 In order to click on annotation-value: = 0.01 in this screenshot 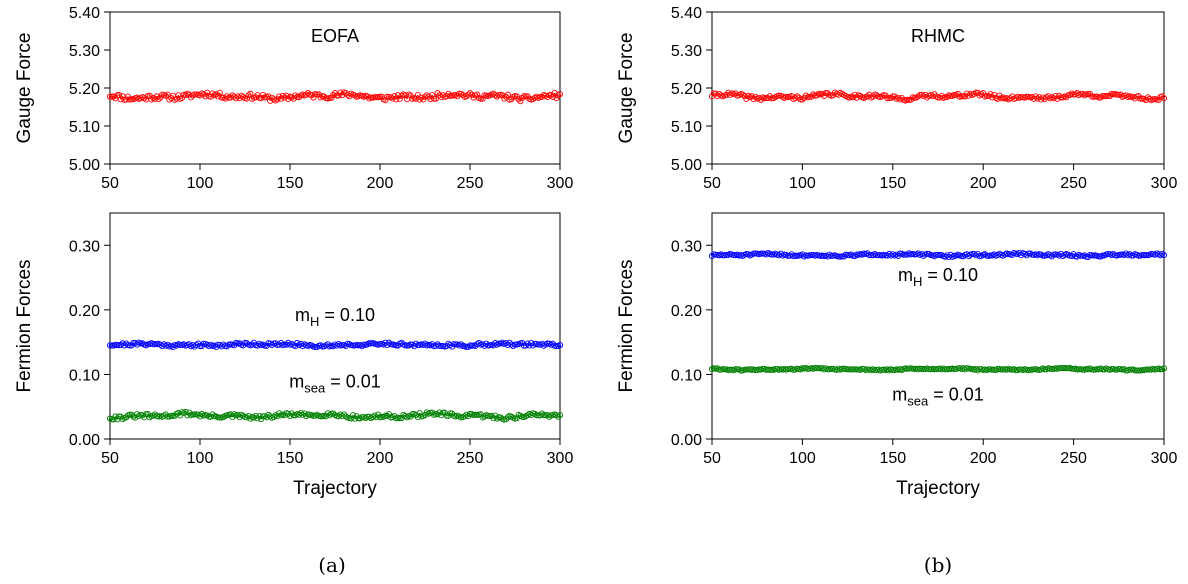, I will do `click(353, 381)`.